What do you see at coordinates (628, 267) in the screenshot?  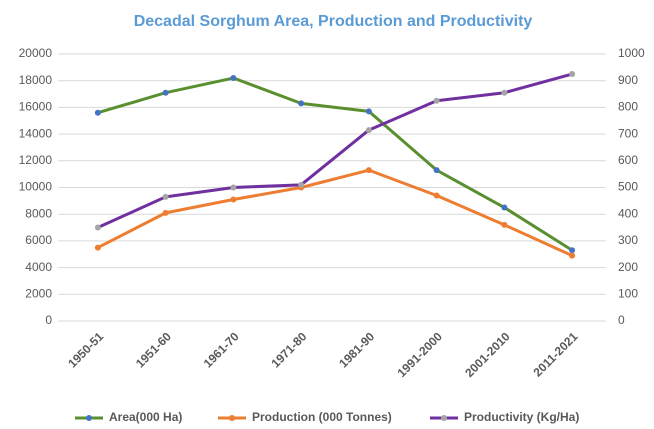 I see `y2-tick-label: 200` at bounding box center [628, 267].